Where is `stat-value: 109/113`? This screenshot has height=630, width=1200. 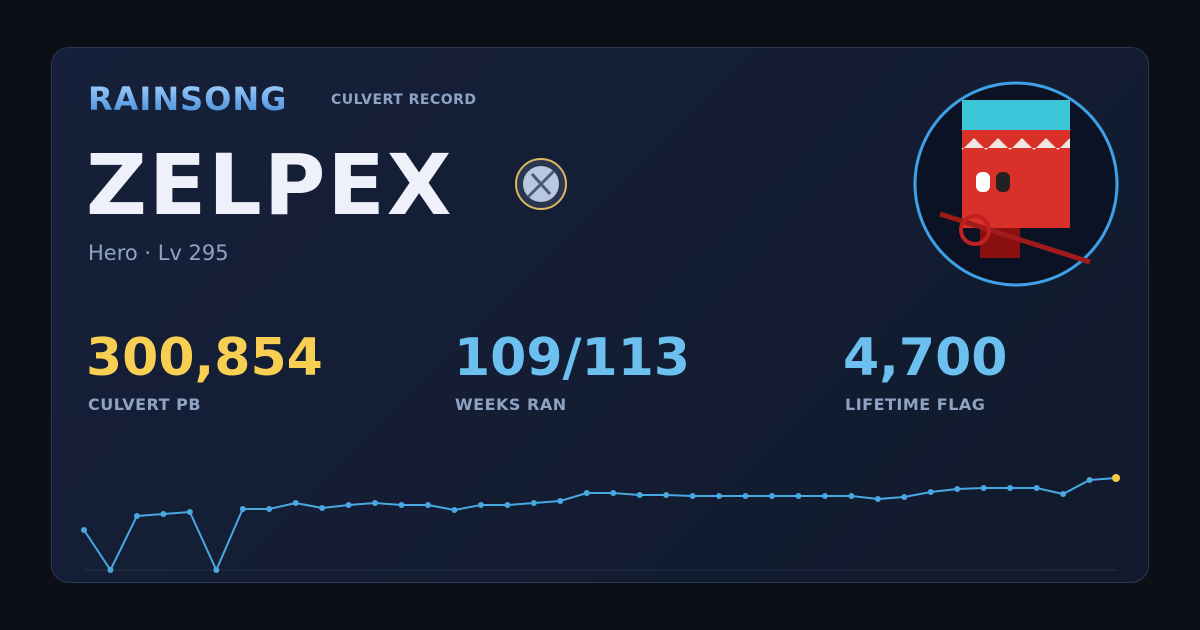
stat-value: 109/113 is located at coordinates (572, 358).